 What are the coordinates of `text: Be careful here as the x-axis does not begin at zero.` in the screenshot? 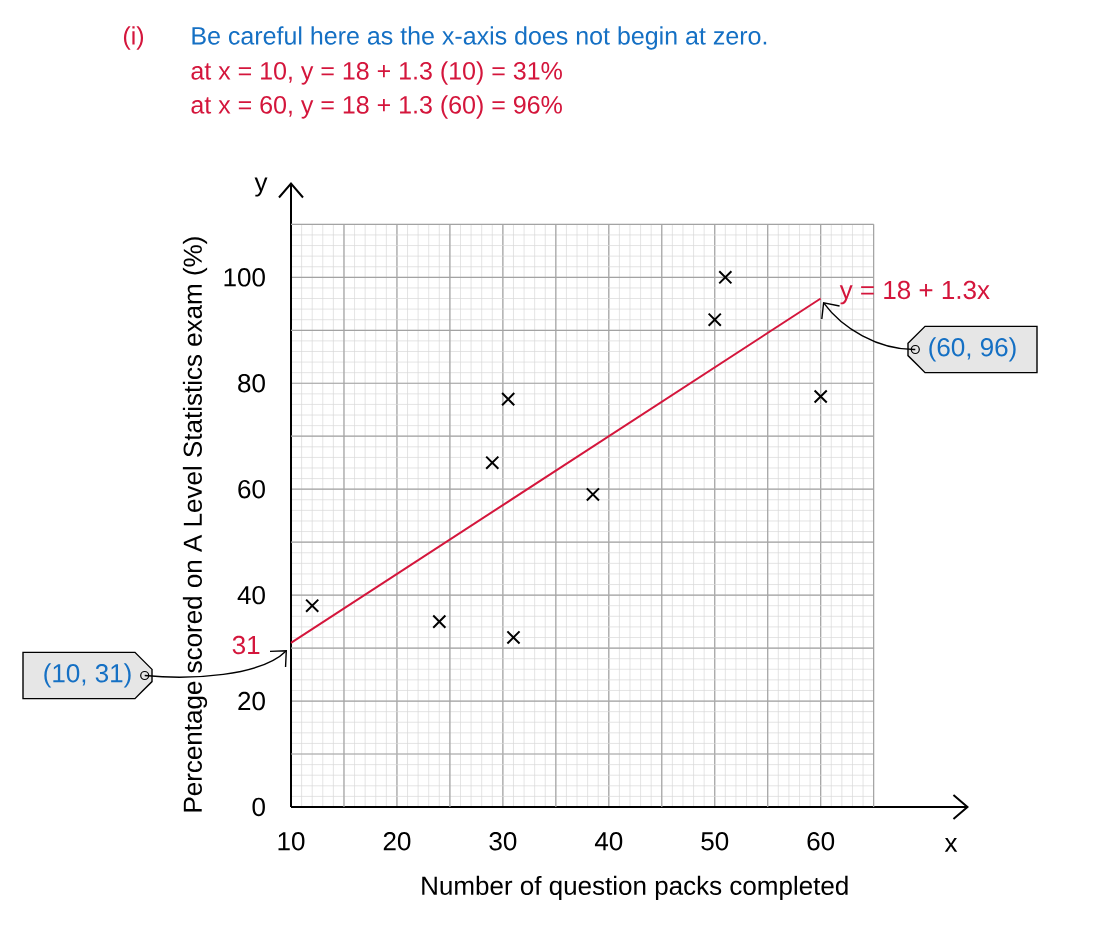 It's located at (479, 38).